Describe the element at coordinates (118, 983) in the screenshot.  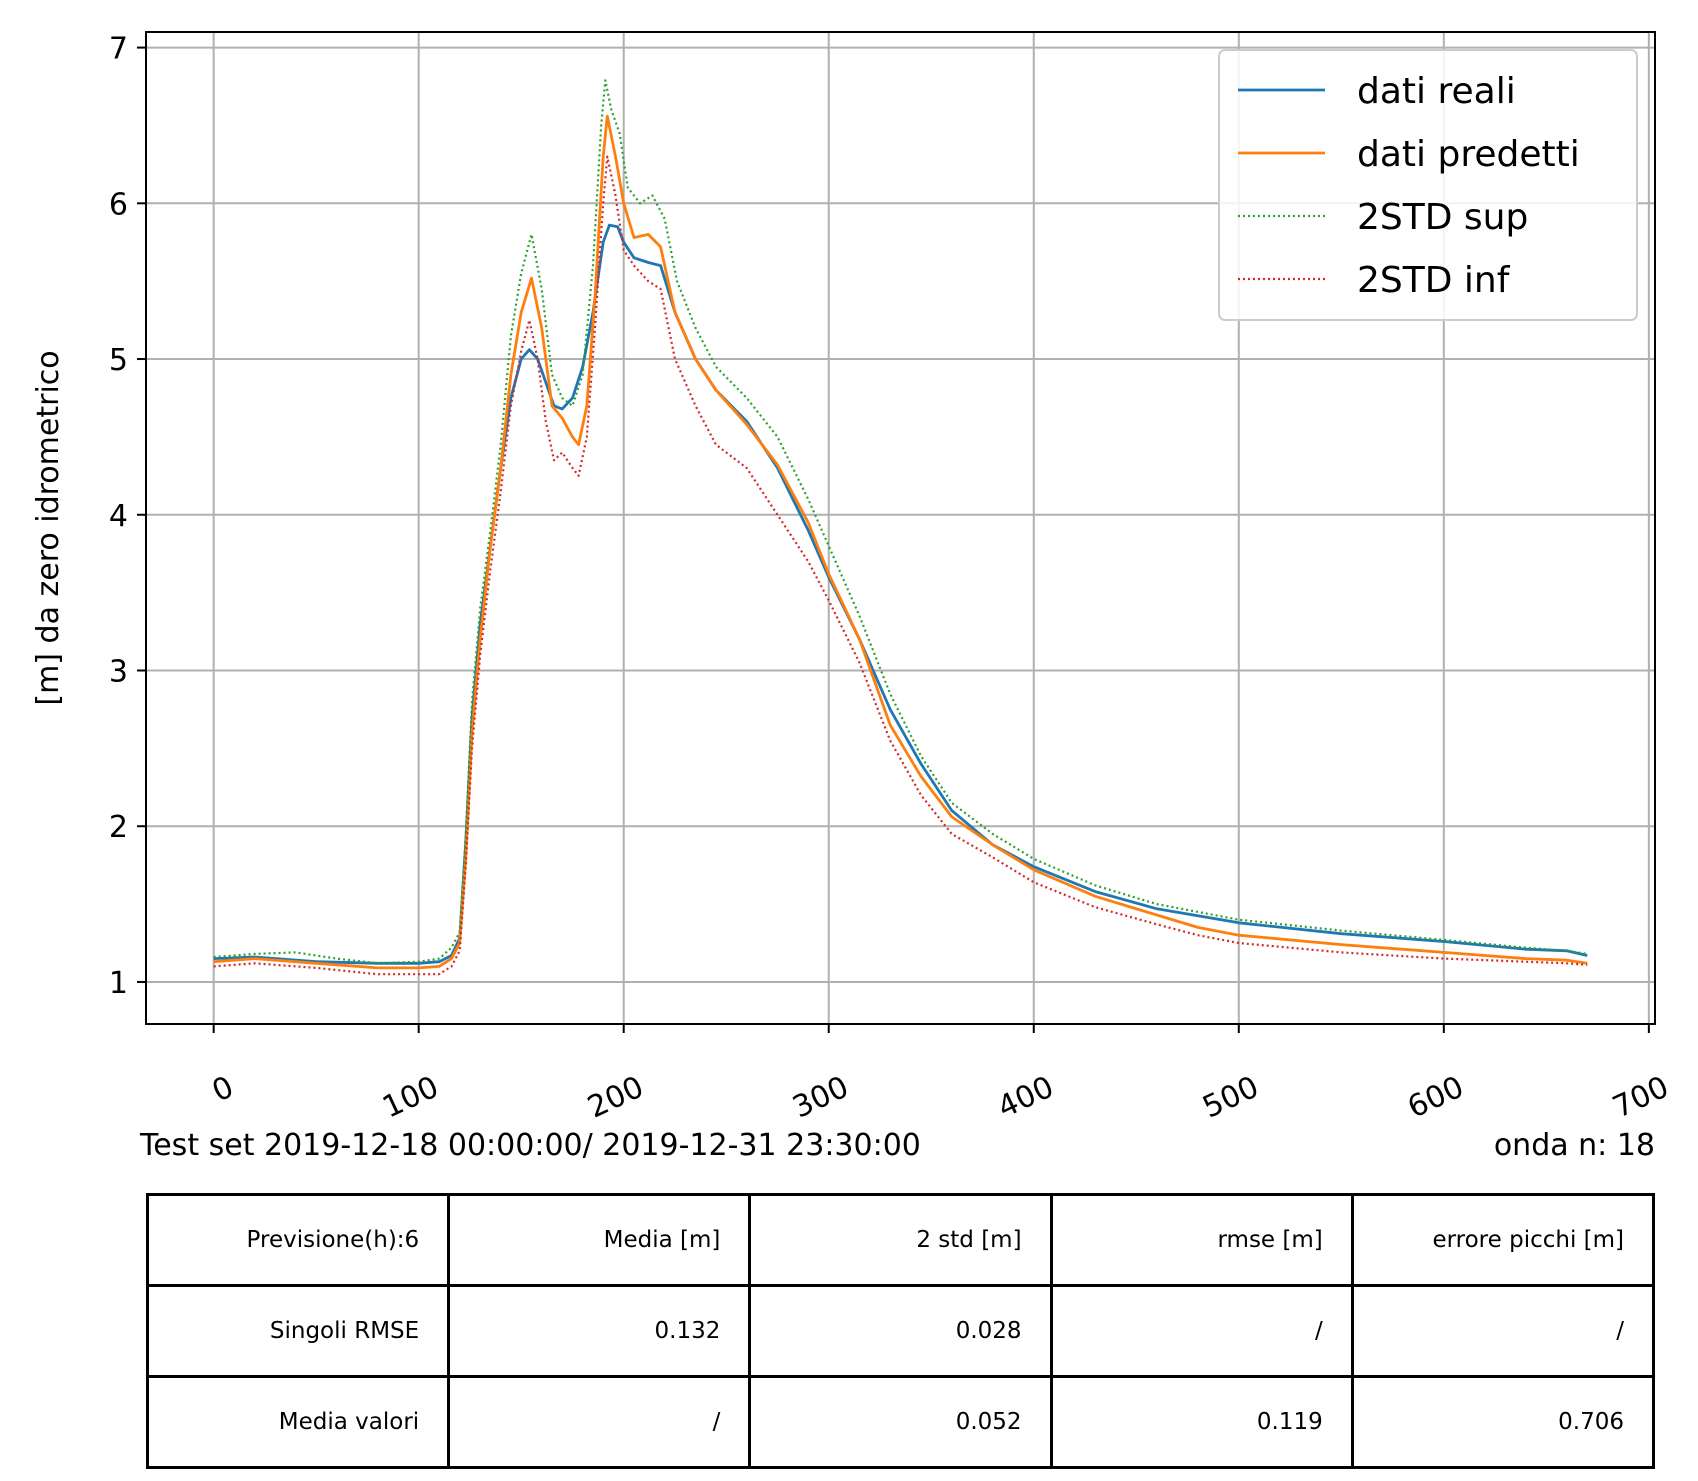
I see `y-tick-label: 1` at that location.